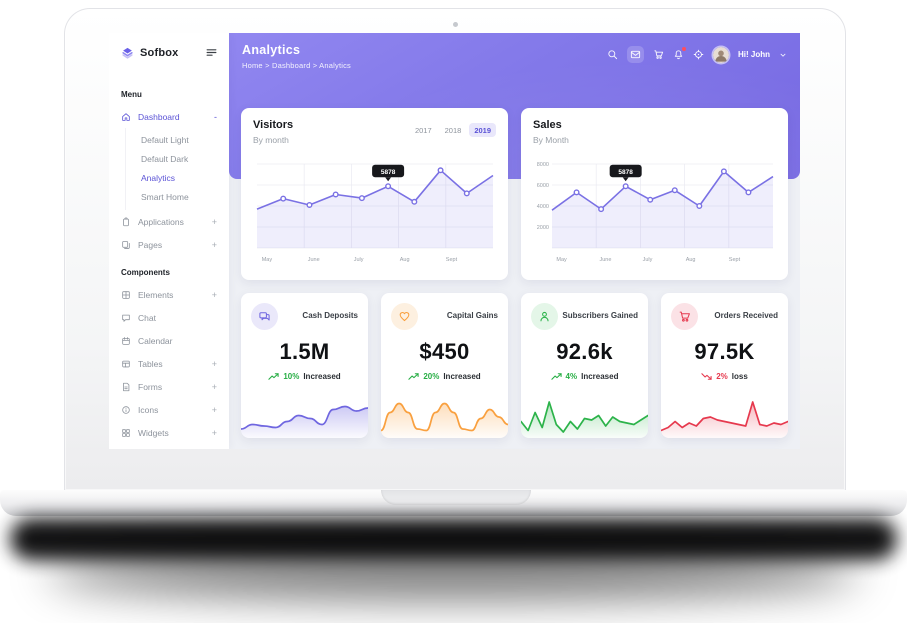 The width and height of the screenshot is (907, 623). Describe the element at coordinates (304, 365) in the screenshot. I see `stat-card-cash-deposits: Cash Deposits 1.5M 10% Increased` at that location.